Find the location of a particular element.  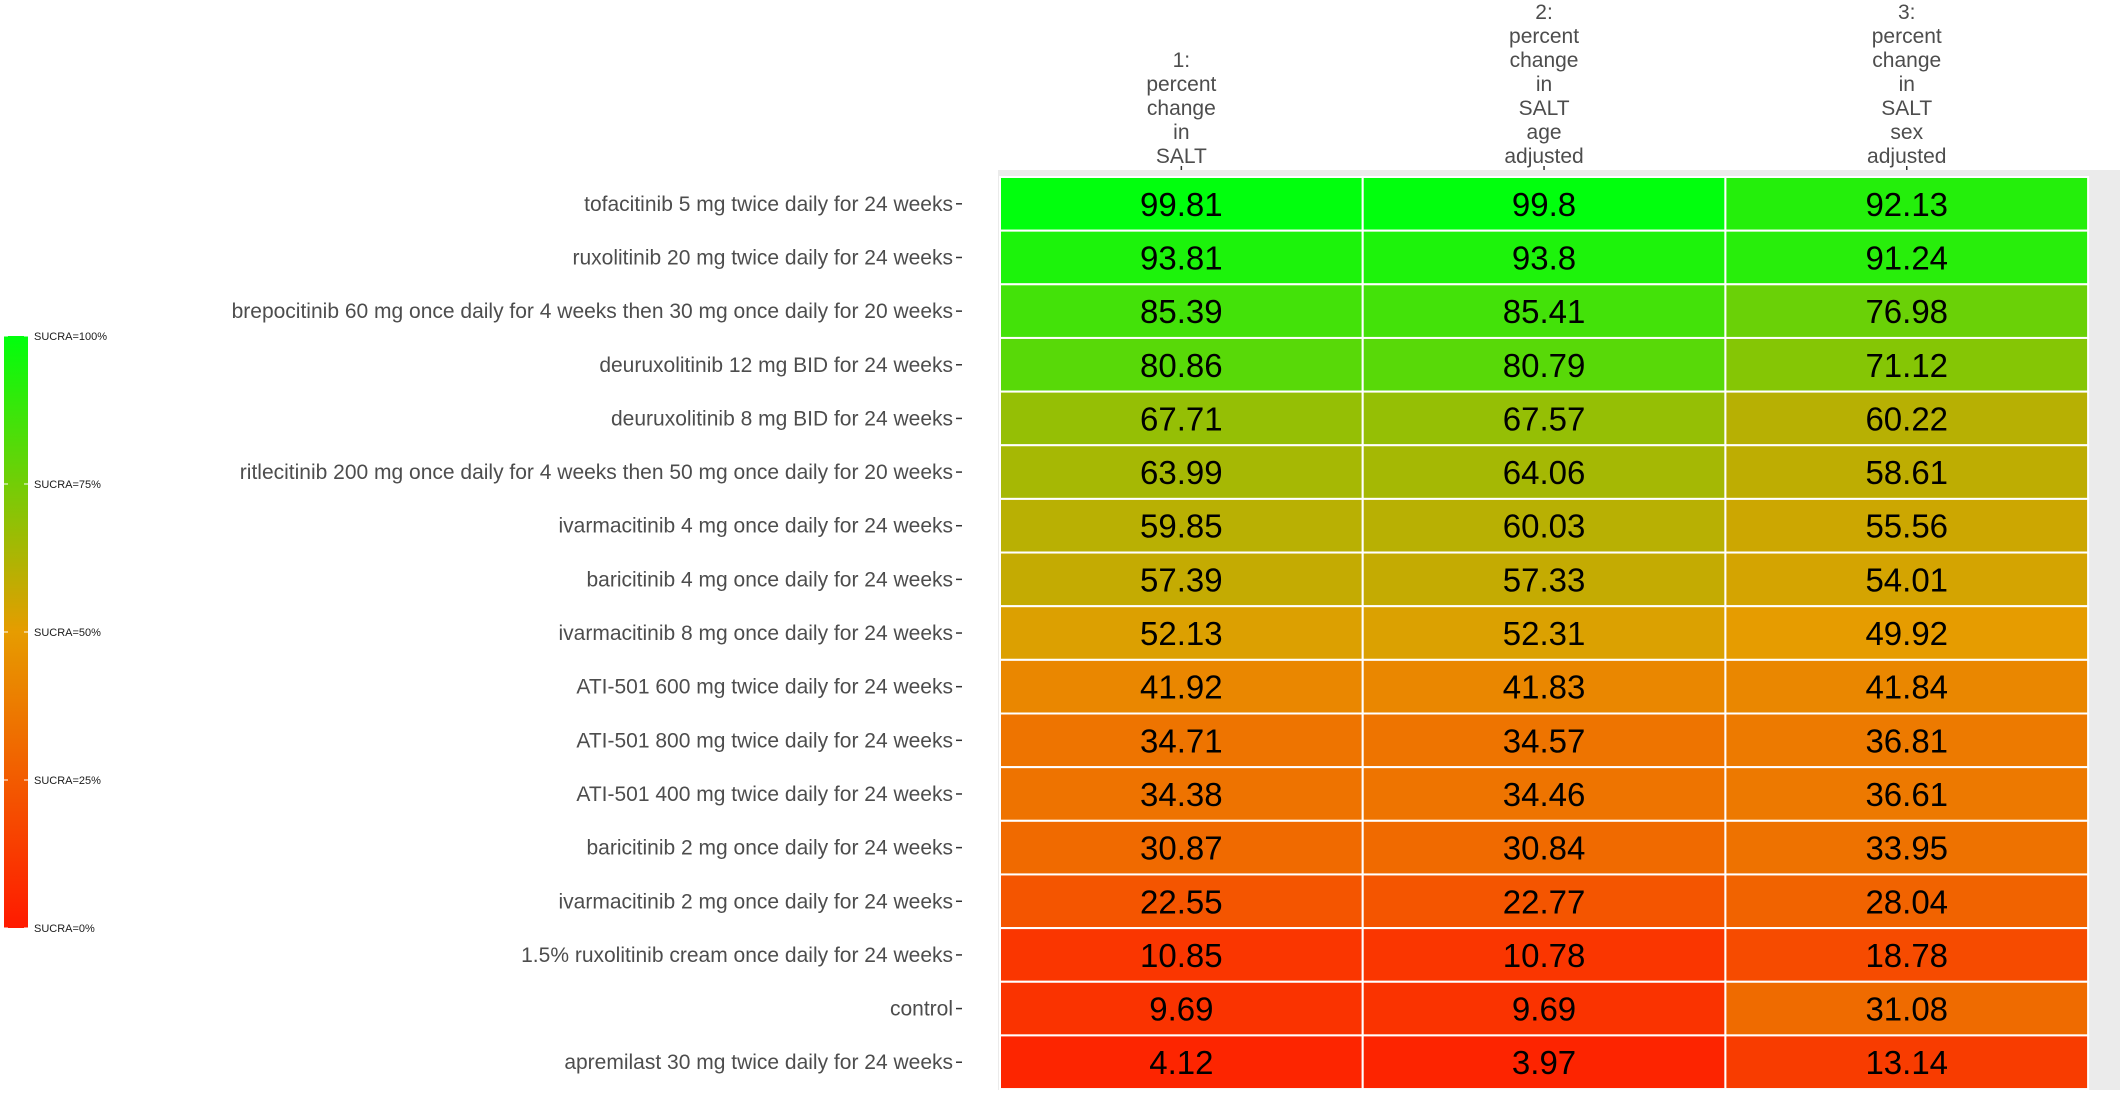

cell-value-label: 80.79 is located at coordinates (1544, 365).